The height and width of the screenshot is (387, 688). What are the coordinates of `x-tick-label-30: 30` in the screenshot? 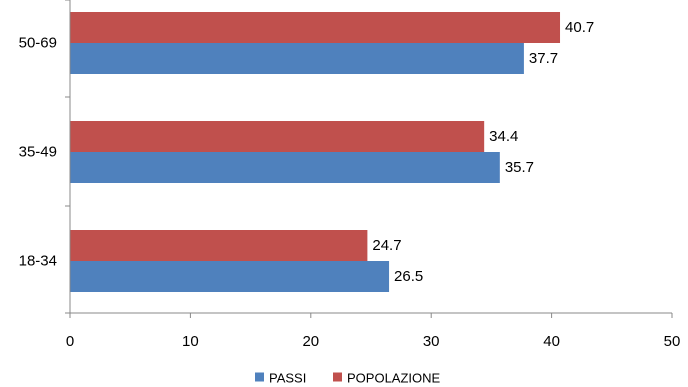 It's located at (431, 341).